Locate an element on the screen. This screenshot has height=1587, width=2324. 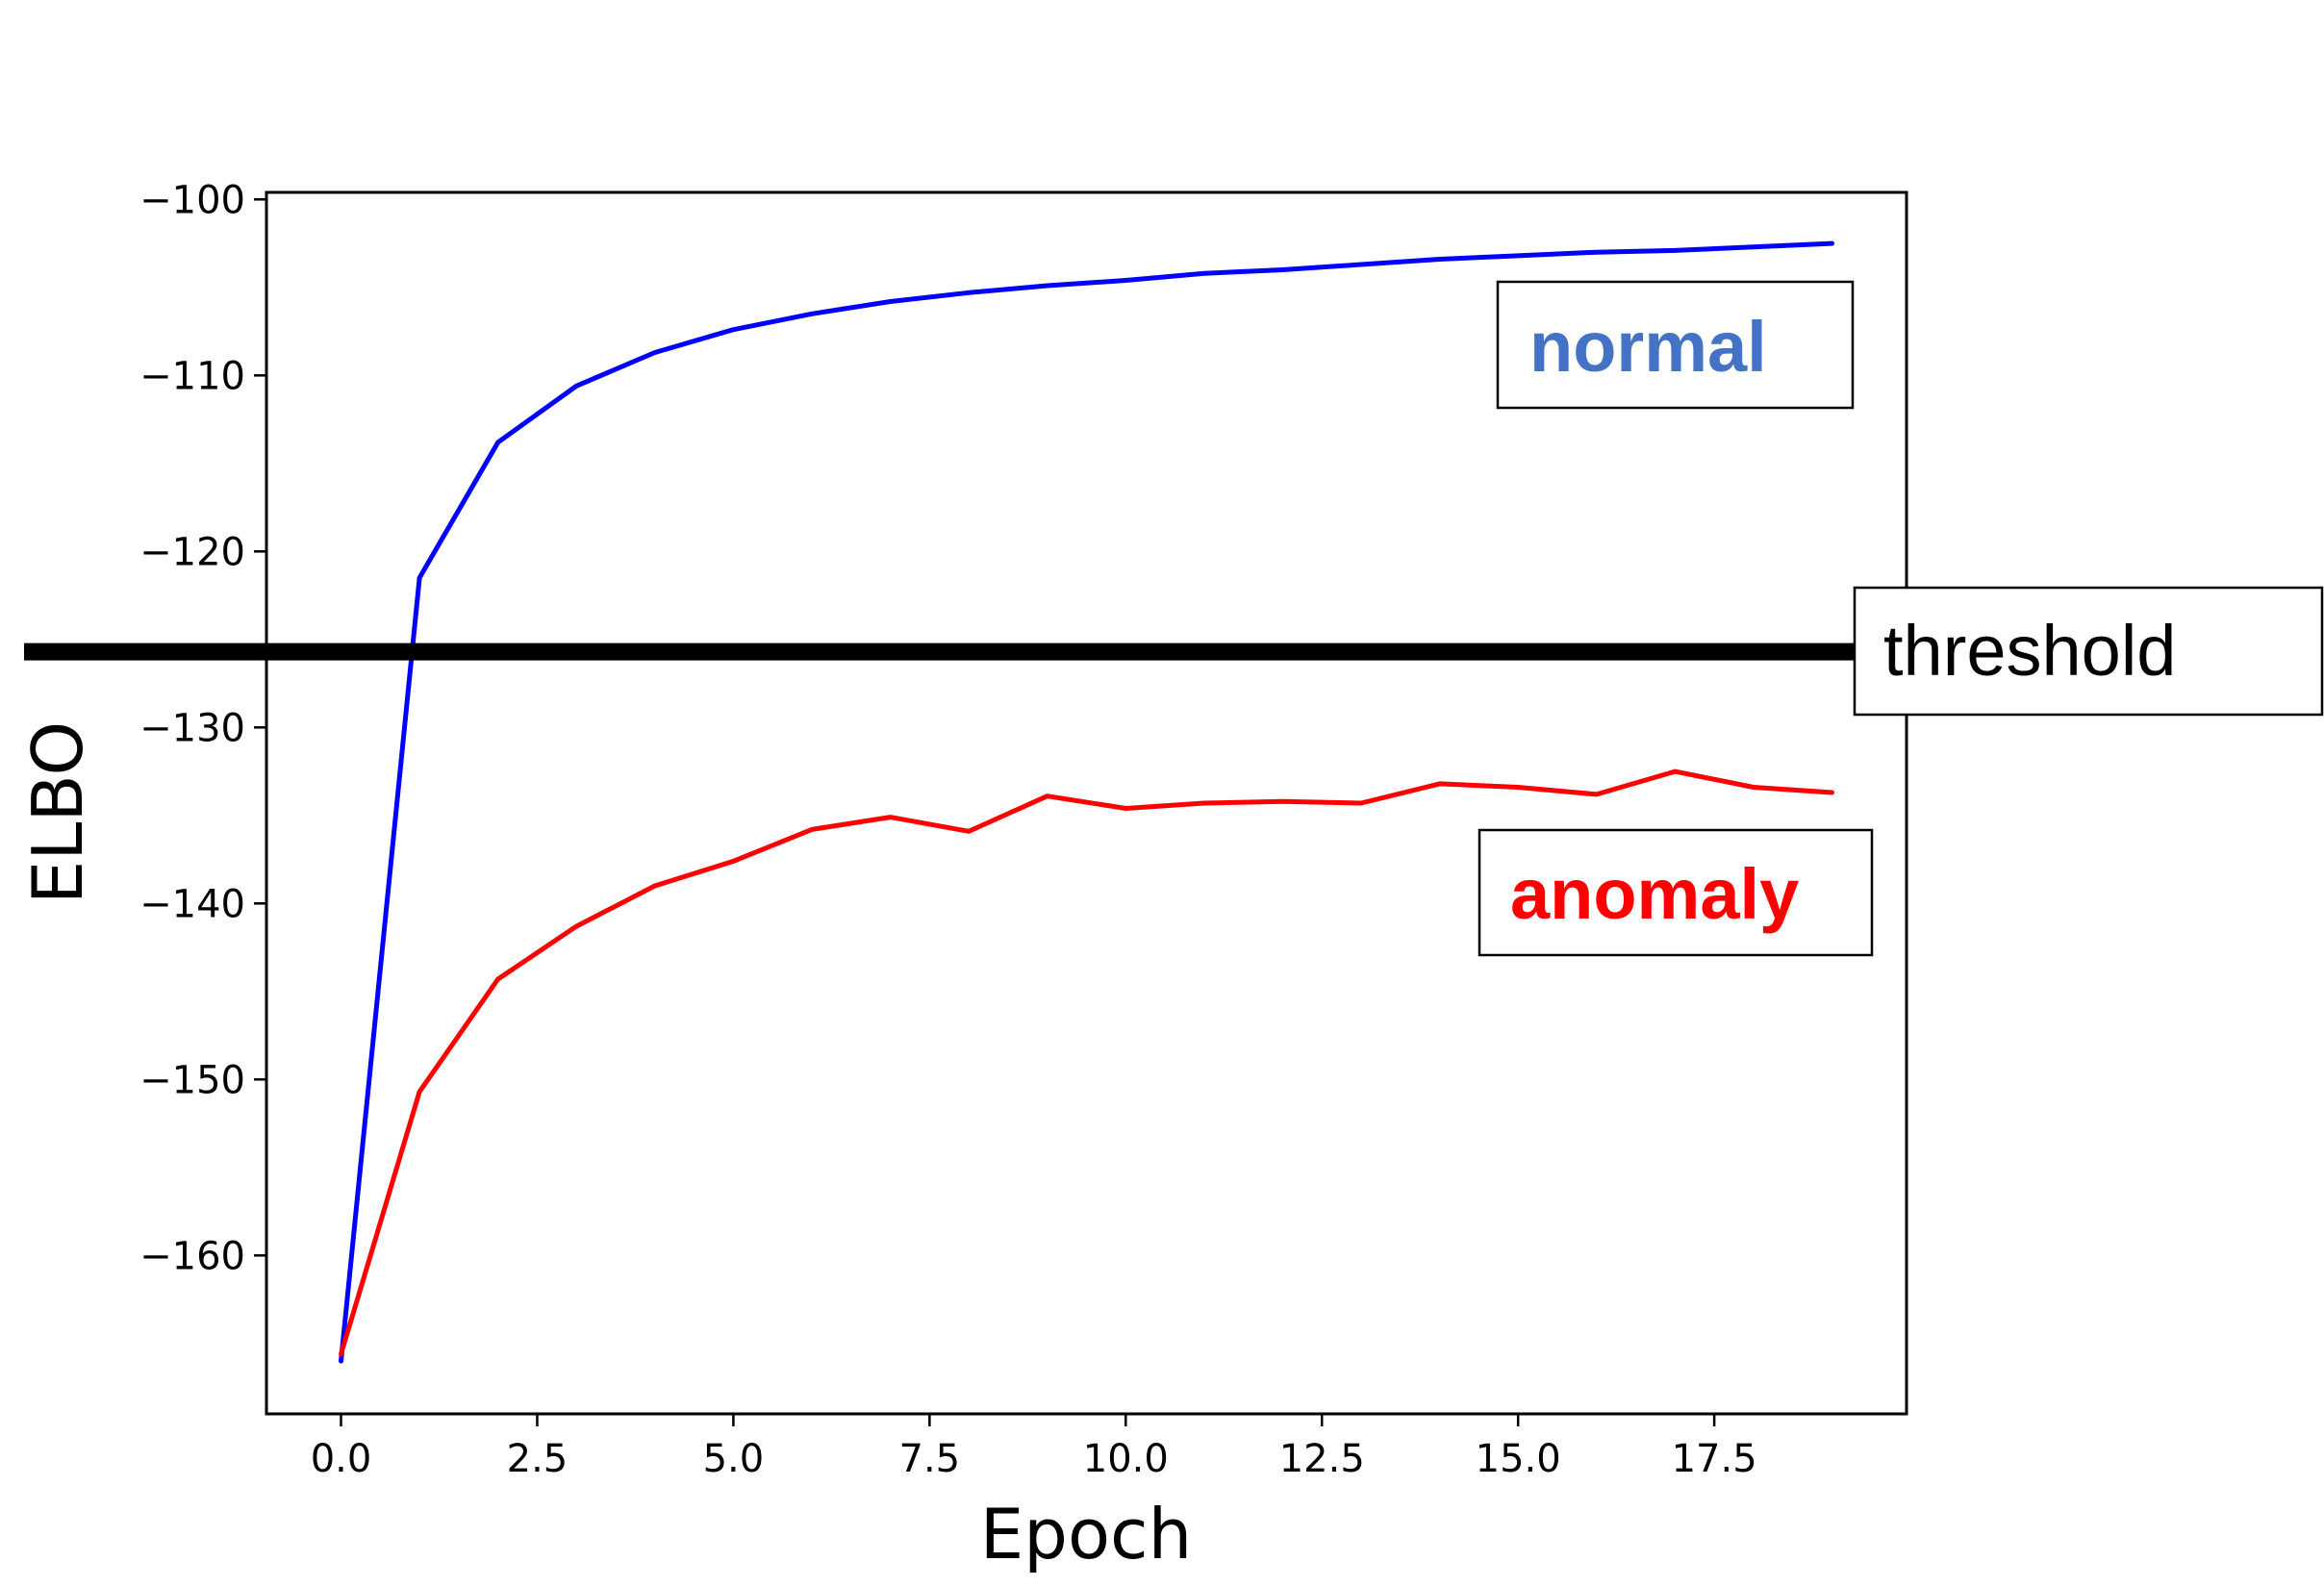
x-tick-label: 17.5 is located at coordinates (1714, 1459).